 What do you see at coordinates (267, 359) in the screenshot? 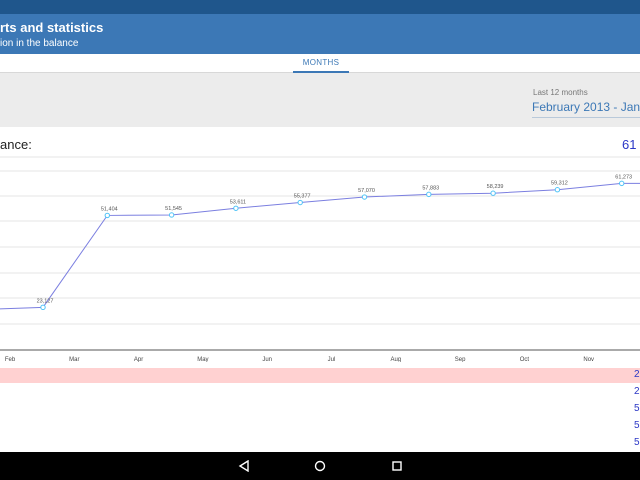
I see `x-tick-label: Jun` at bounding box center [267, 359].